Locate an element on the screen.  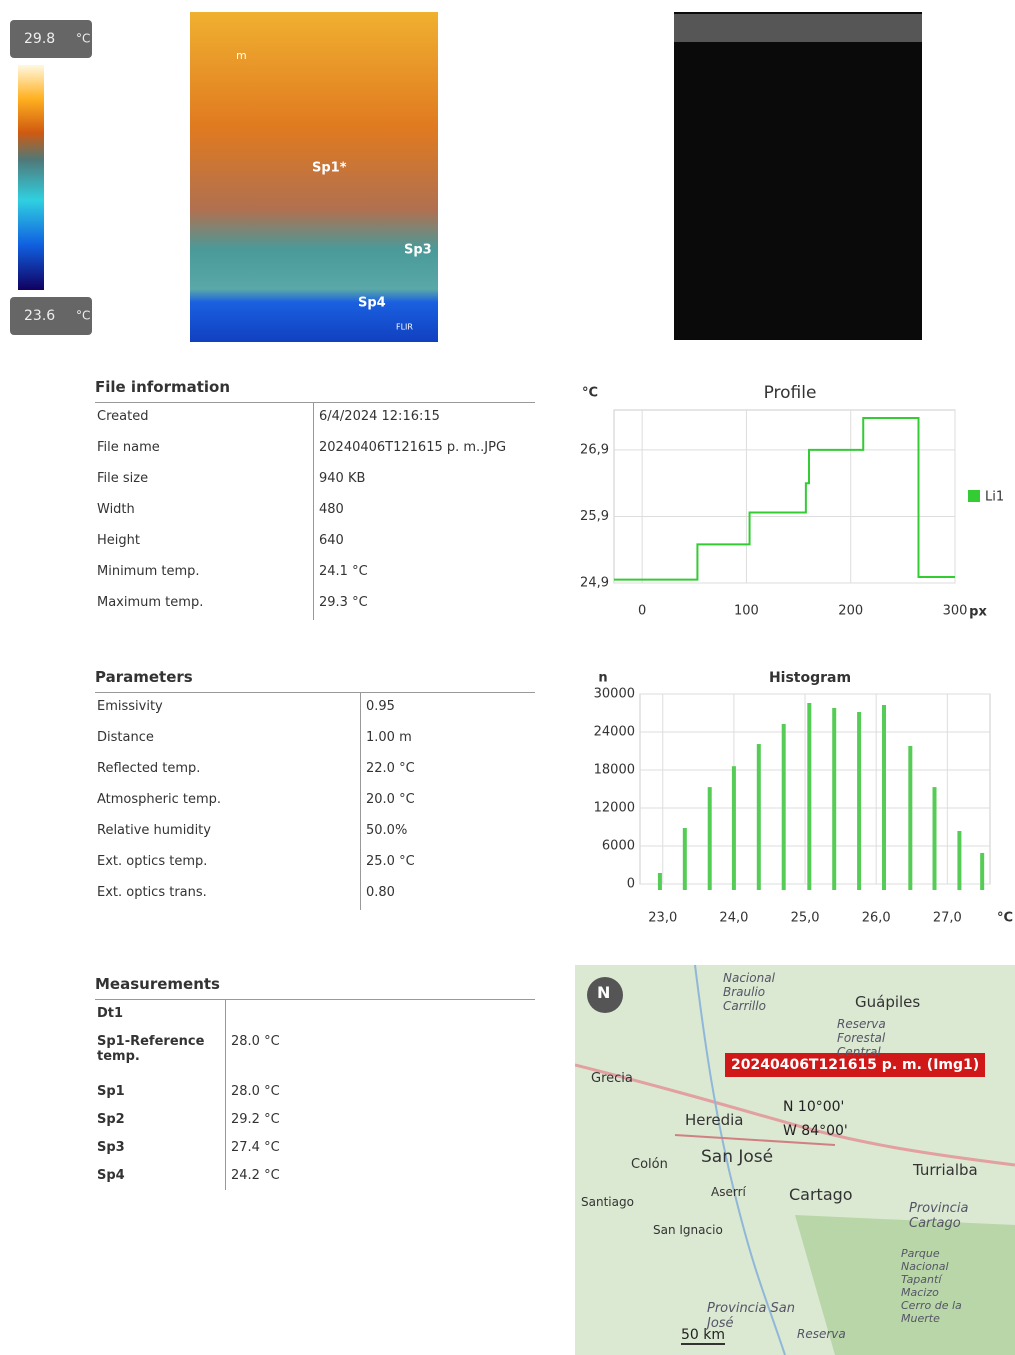
plot-area is located at coordinates (815, 789).